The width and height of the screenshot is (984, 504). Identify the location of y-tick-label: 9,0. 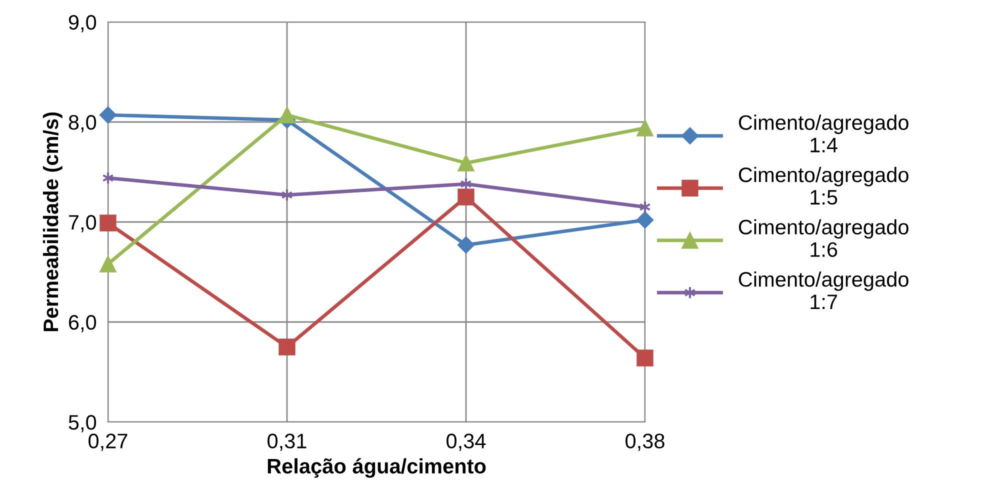
(82, 23).